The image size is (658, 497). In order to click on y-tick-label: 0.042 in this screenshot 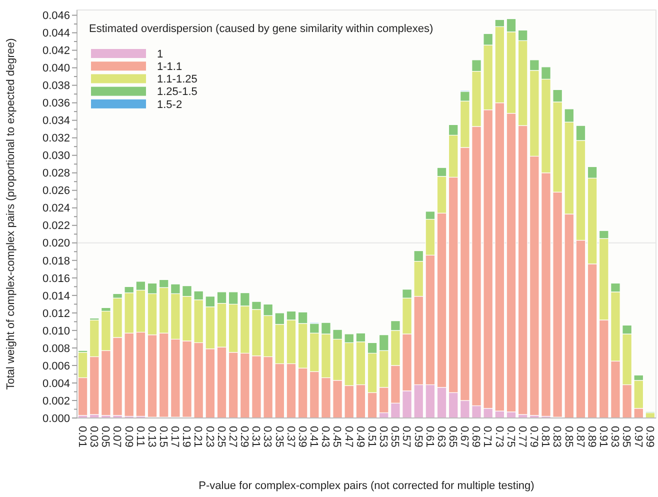, I will do `click(56, 51)`.